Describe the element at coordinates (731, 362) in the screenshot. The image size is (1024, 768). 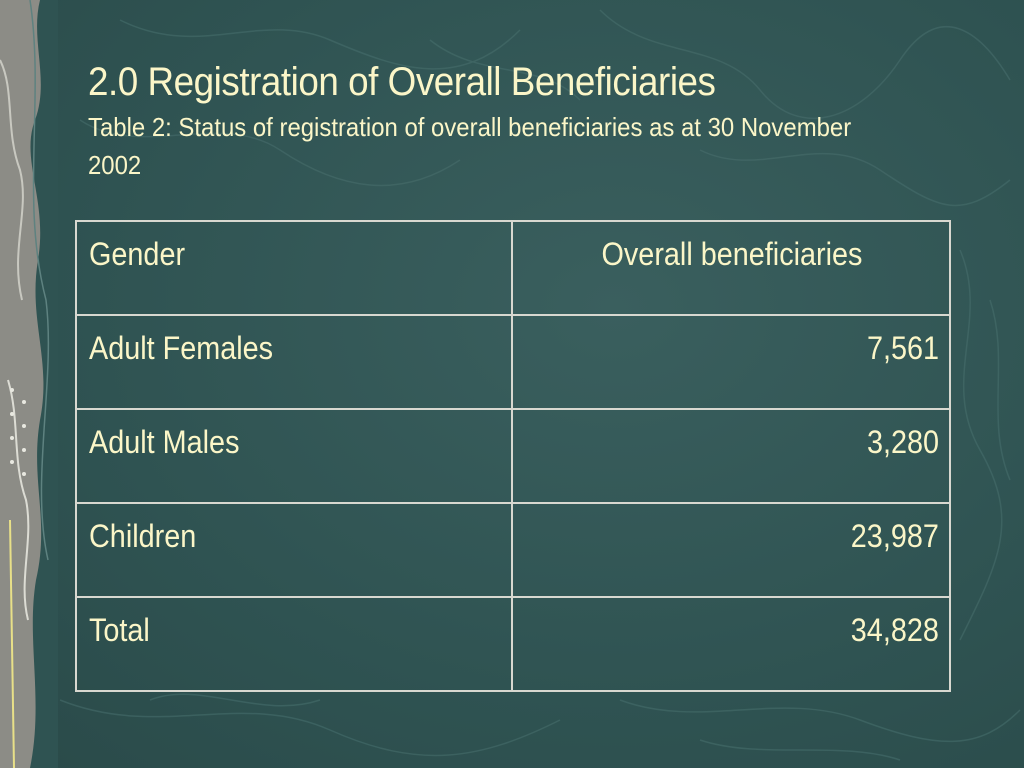
I see `row-value: 7,561` at that location.